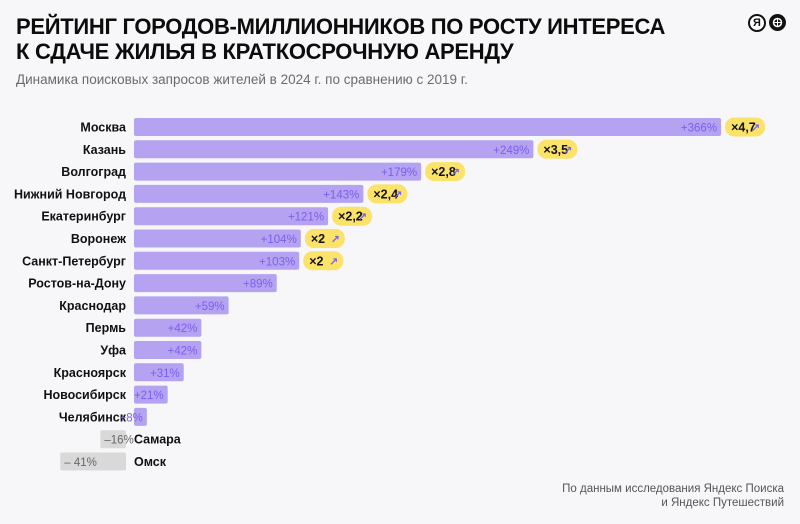  I want to click on category-label: Екатеринбург, so click(83, 217).